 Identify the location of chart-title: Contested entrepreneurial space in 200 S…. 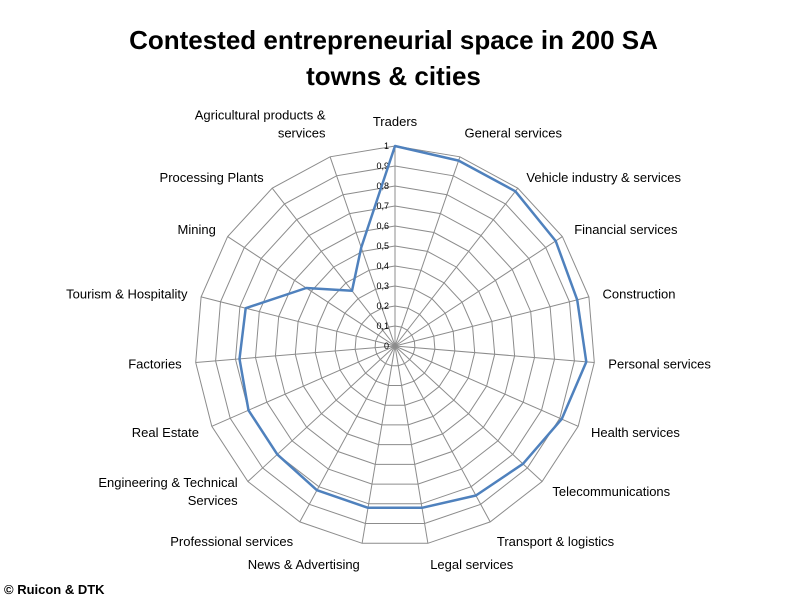
(393, 58).